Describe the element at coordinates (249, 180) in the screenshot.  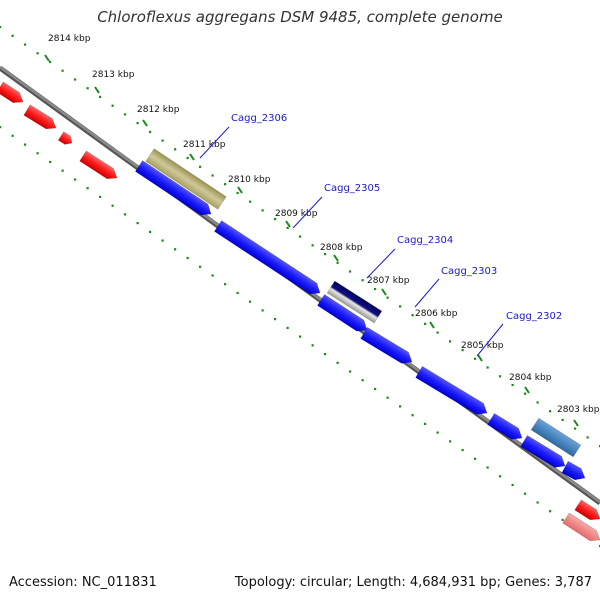
I see `tick-label: 2810 kbp` at that location.